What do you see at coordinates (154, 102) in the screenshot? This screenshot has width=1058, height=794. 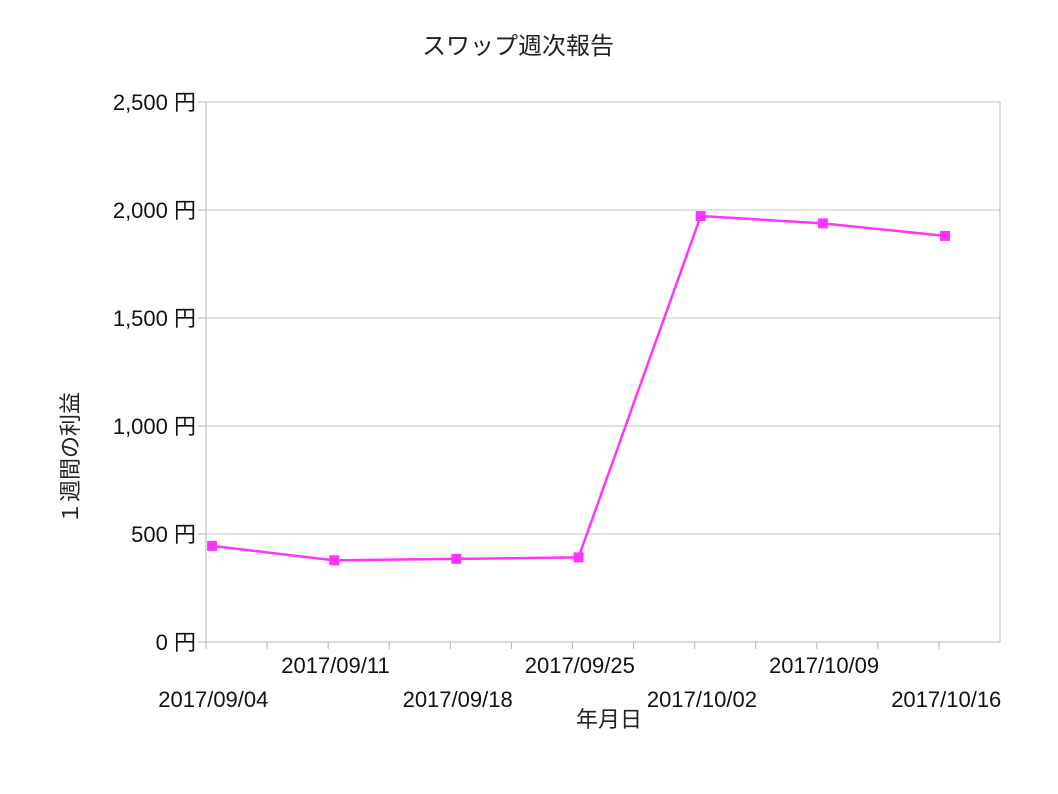 I see `y-tick-label: 2,500 円` at bounding box center [154, 102].